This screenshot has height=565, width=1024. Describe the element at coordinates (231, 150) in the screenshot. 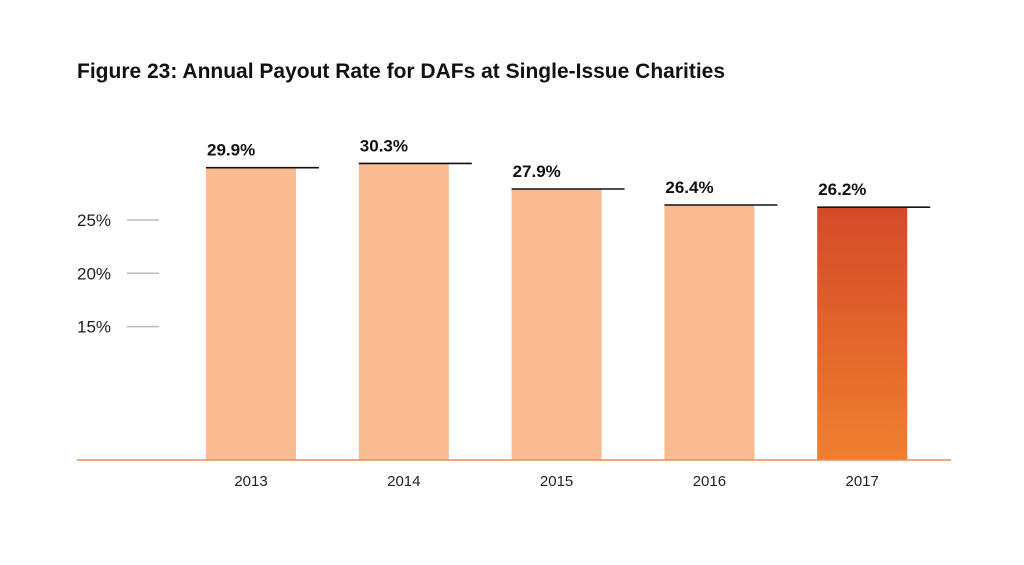

I see `data-label-2013: 29.9%` at that location.